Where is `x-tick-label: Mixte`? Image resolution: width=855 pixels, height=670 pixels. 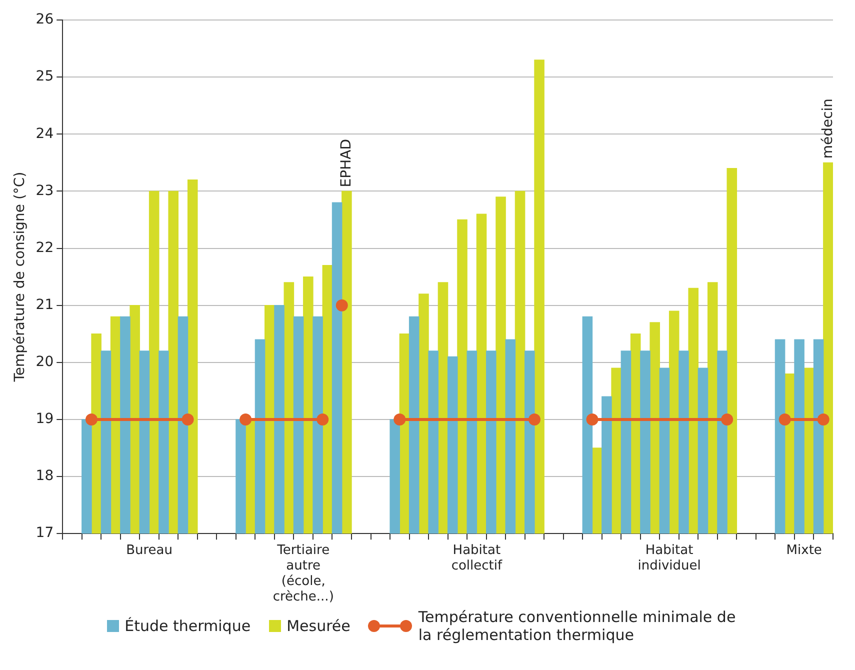
x-tick-label: Mixte is located at coordinates (804, 550).